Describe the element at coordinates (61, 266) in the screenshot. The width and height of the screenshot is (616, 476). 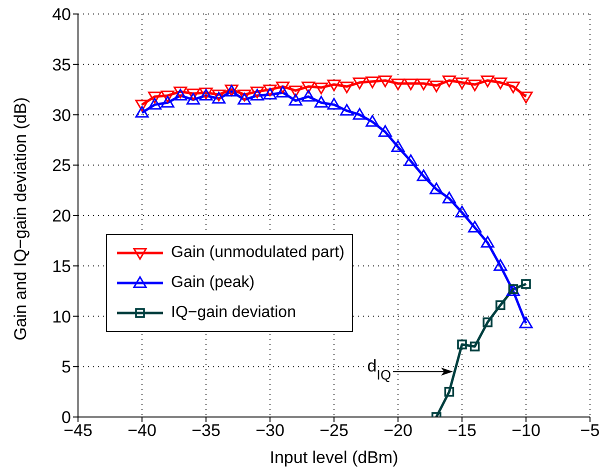
I see `y-tick-label: 15` at that location.